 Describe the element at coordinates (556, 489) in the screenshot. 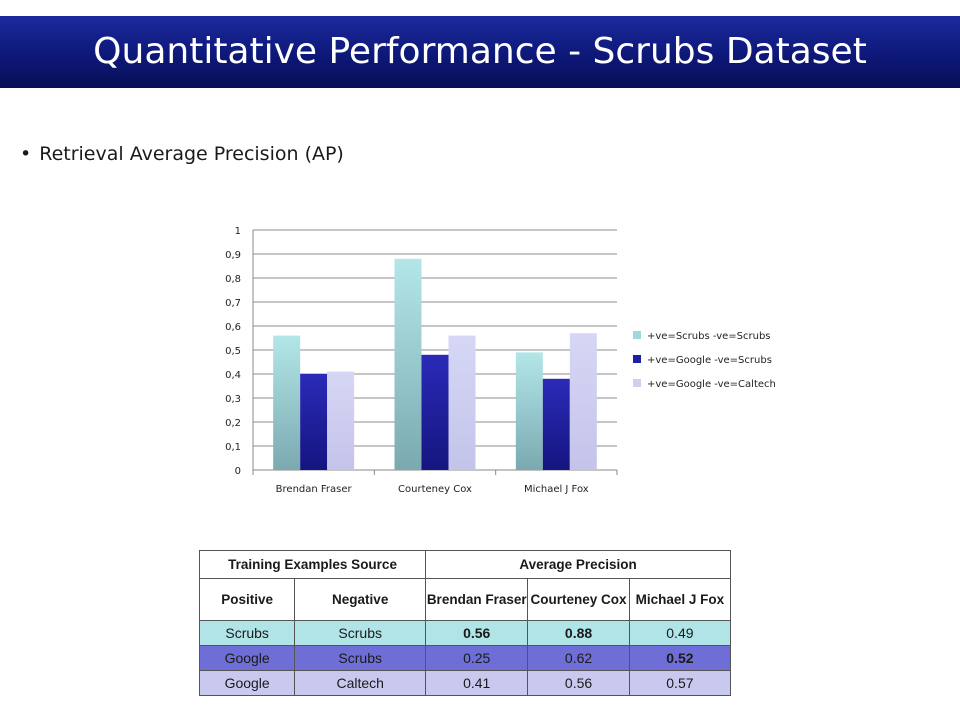

I see `x-tick-label: Michael J Fox` at that location.